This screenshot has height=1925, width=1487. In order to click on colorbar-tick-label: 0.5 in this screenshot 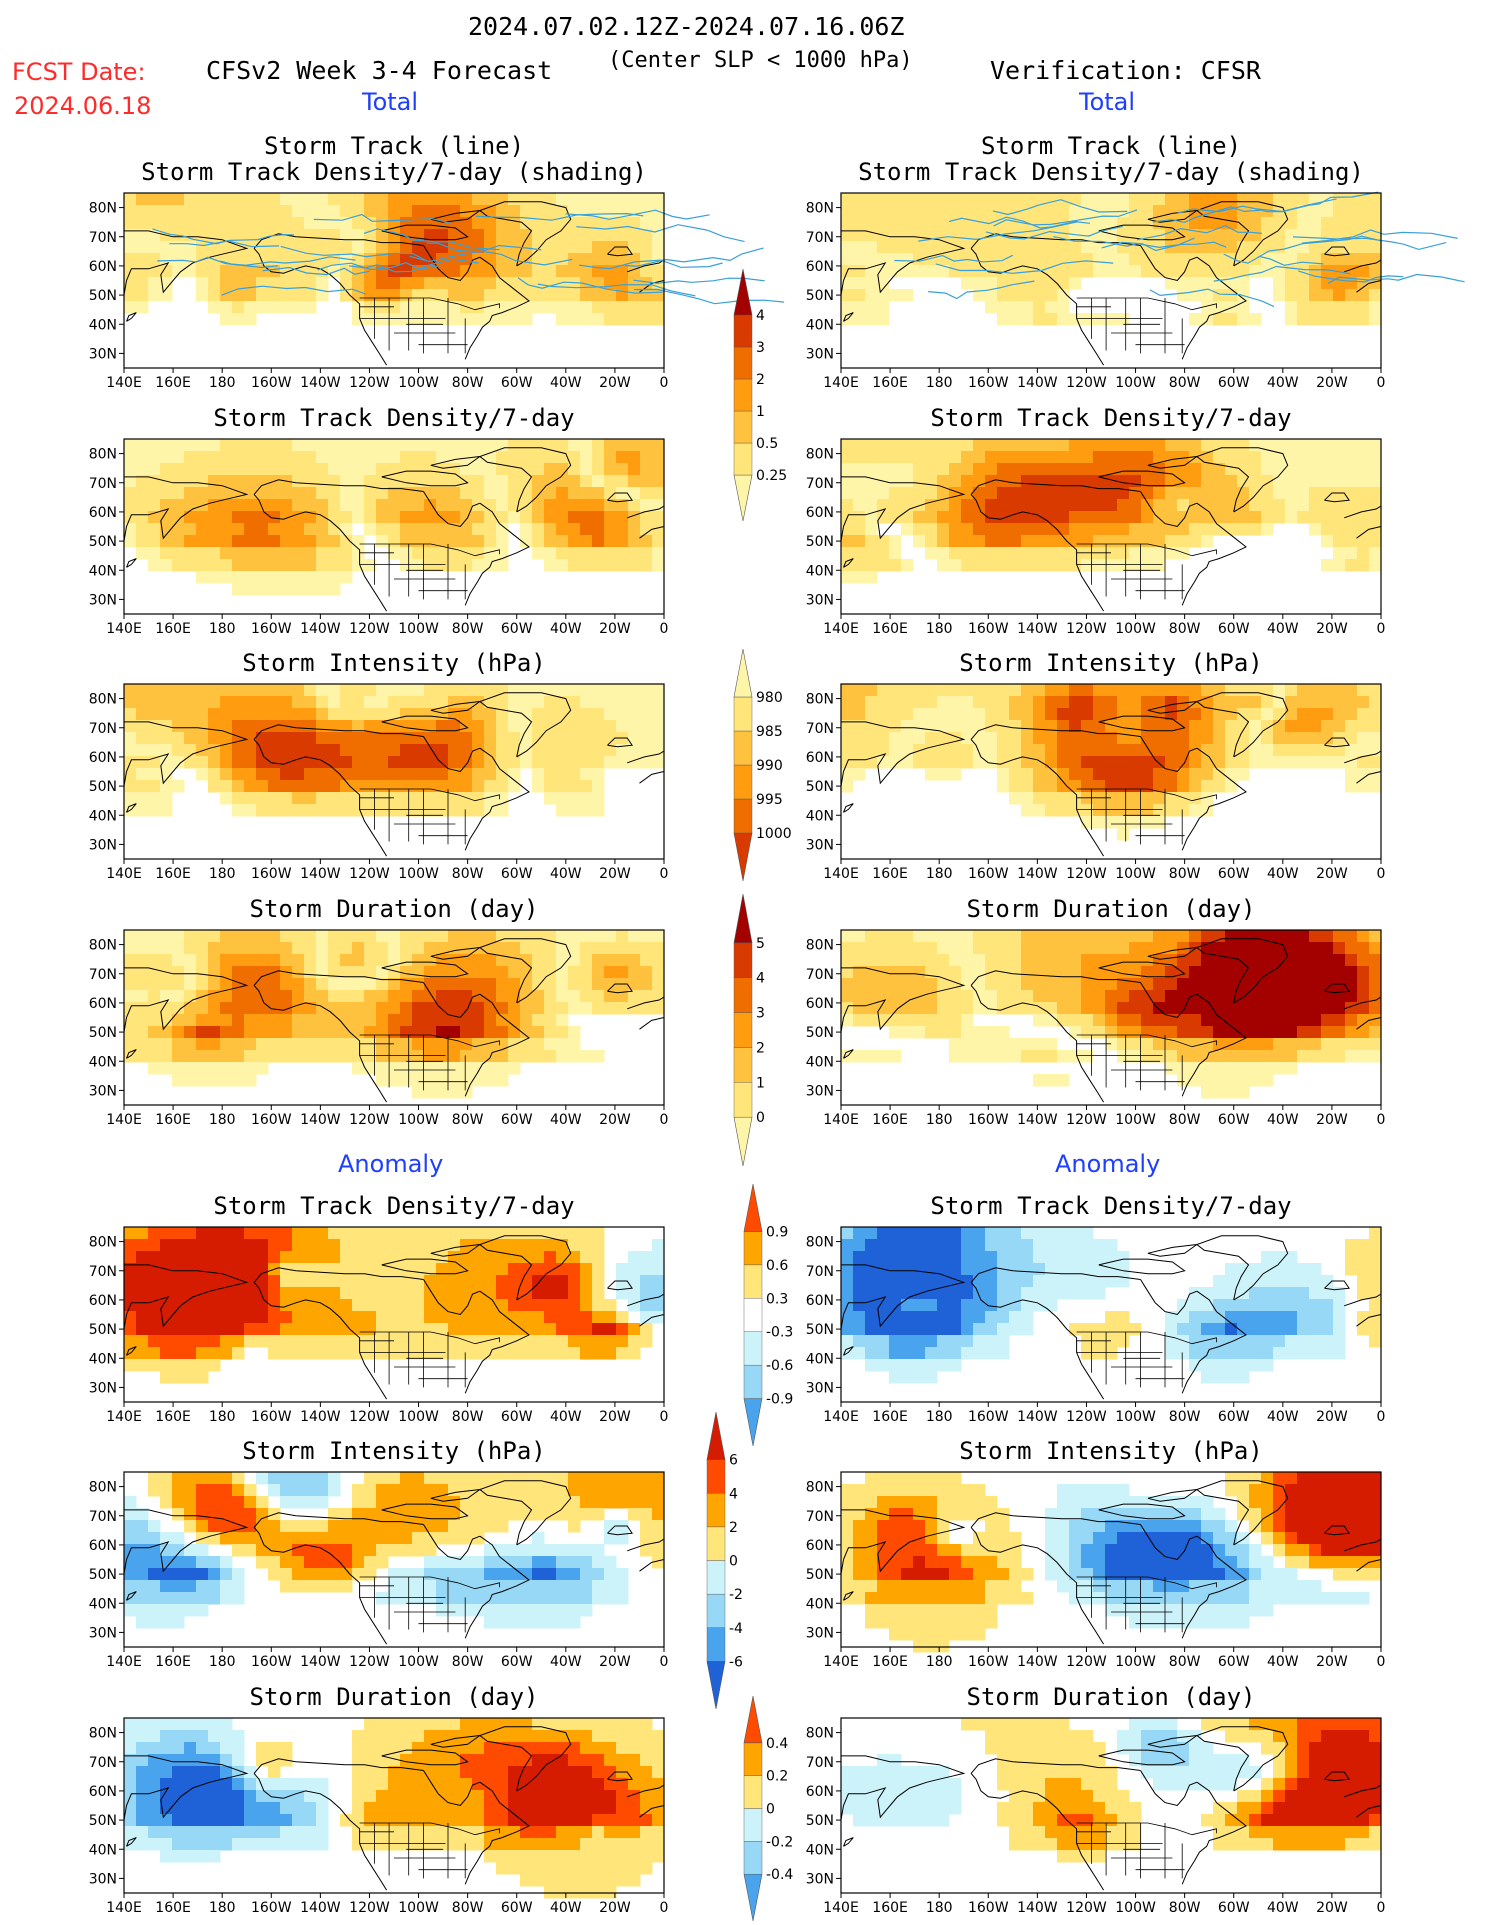, I will do `click(767, 444)`.